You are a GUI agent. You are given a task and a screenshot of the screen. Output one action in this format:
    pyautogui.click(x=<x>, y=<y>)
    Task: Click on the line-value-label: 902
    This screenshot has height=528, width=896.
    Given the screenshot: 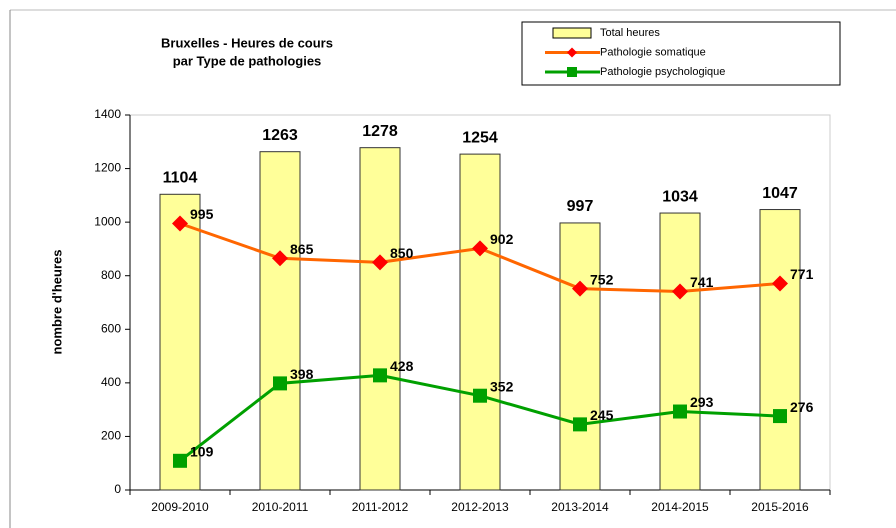 What is the action you would take?
    pyautogui.click(x=502, y=239)
    